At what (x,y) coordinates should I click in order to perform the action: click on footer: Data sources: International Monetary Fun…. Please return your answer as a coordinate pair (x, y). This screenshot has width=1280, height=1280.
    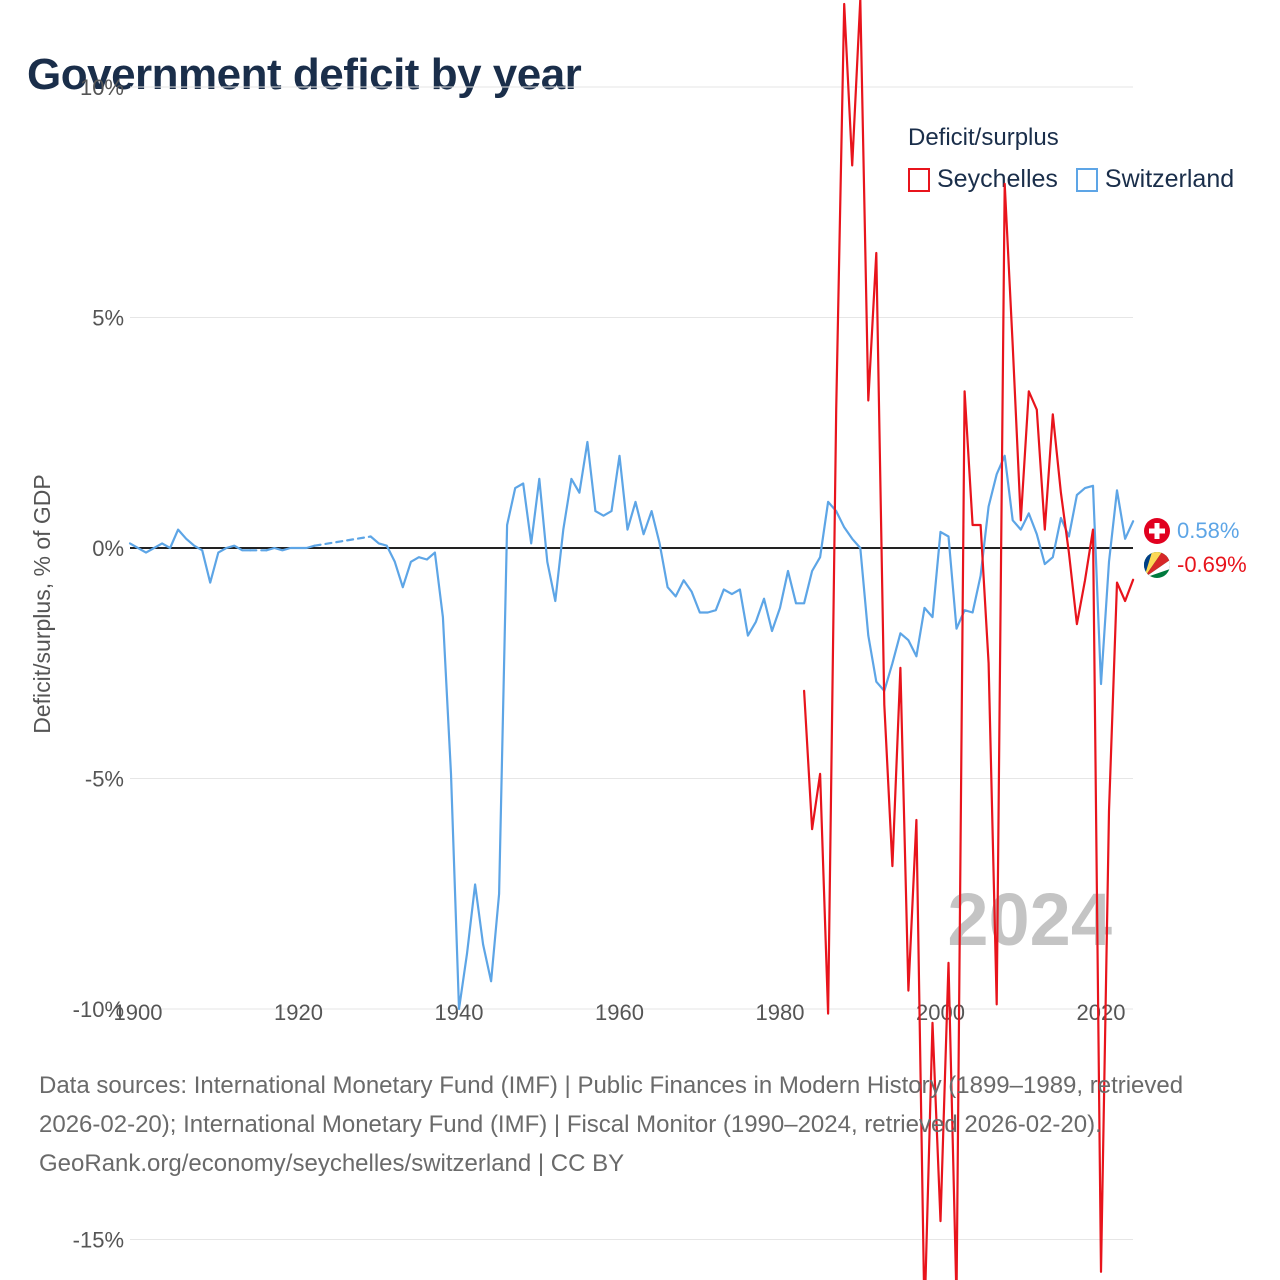
    Looking at the image, I should click on (639, 1124).